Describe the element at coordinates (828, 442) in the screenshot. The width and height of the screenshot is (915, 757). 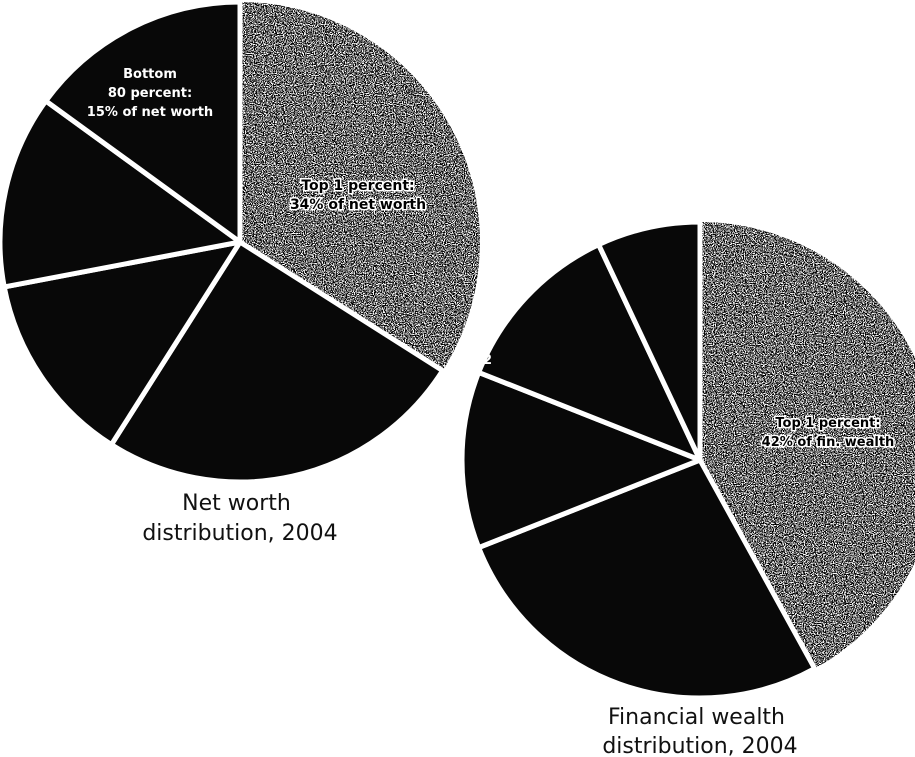
I see `financial-wealth-slice-1-label-line: 42% of fin. wealth` at that location.